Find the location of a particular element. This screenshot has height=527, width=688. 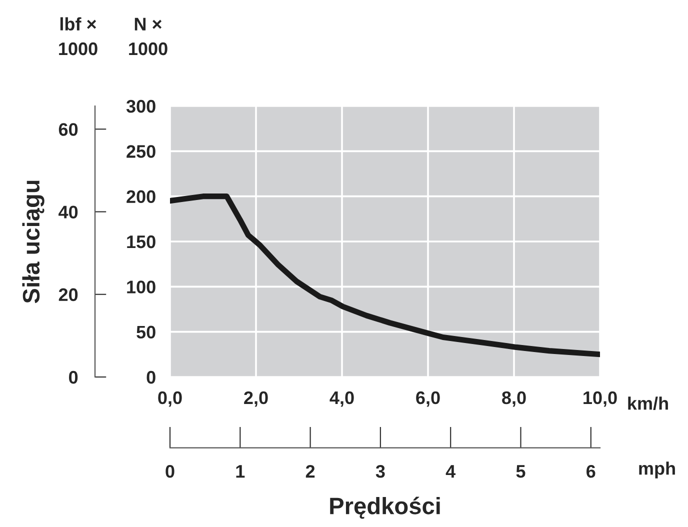

x-tick-label: 6,0 is located at coordinates (428, 399).